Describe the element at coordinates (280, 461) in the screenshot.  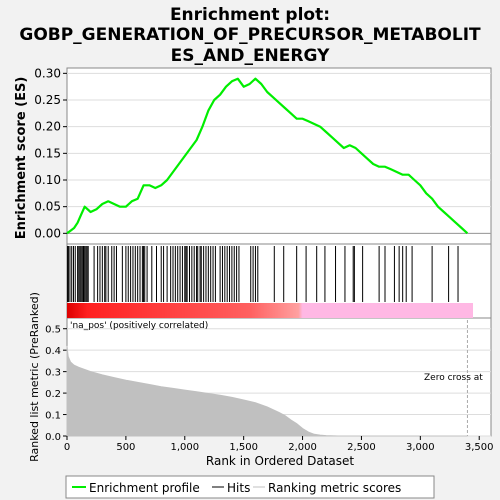
I see `x-axis-label: Rank in Ordered Dataset` at that location.